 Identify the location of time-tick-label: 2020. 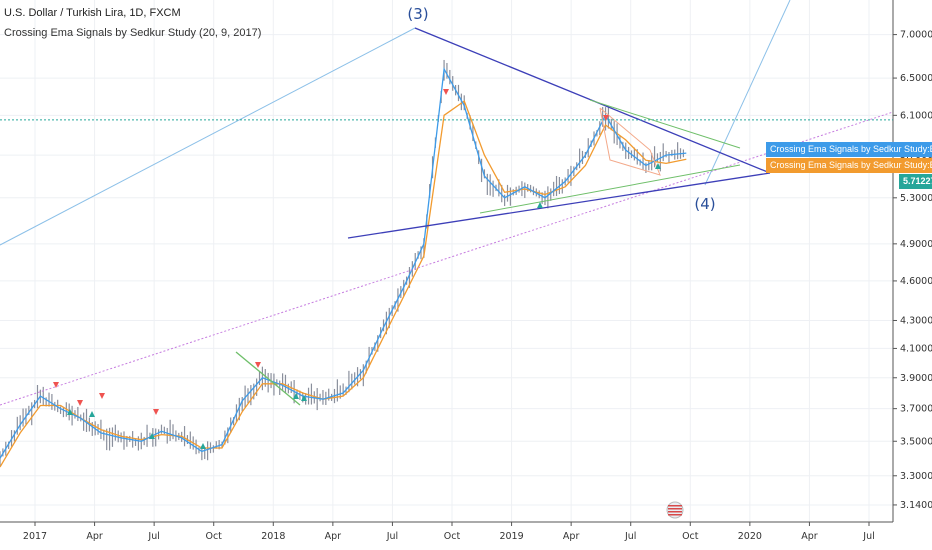
(750, 536).